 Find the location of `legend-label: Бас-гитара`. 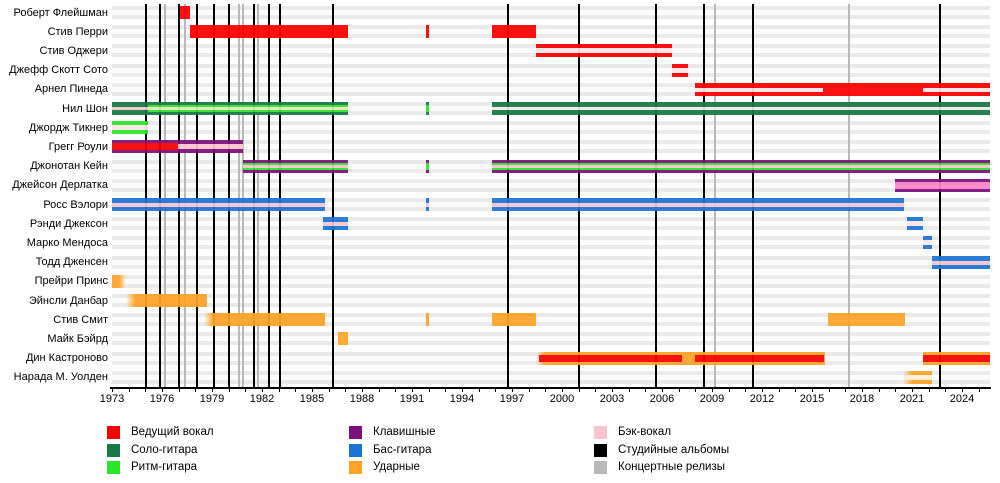

legend-label: Бас-гитара is located at coordinates (402, 449).